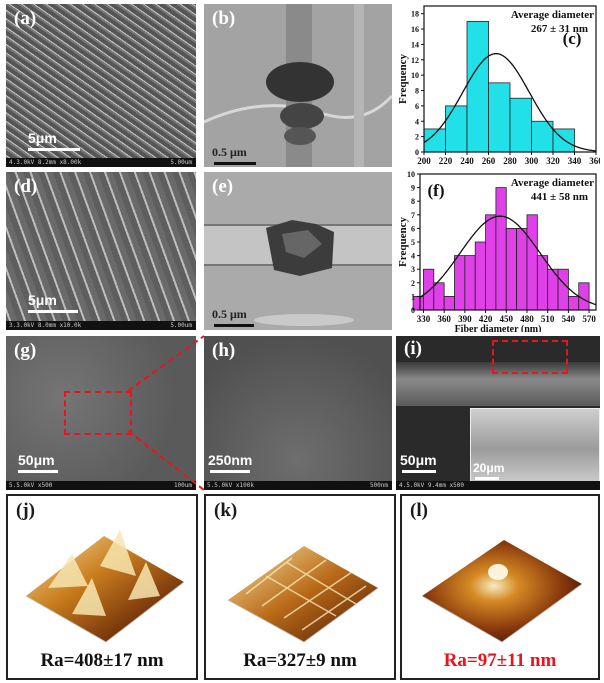 This screenshot has height=683, width=604. What do you see at coordinates (510, 161) in the screenshot?
I see `x-tick-label: 280` at bounding box center [510, 161].